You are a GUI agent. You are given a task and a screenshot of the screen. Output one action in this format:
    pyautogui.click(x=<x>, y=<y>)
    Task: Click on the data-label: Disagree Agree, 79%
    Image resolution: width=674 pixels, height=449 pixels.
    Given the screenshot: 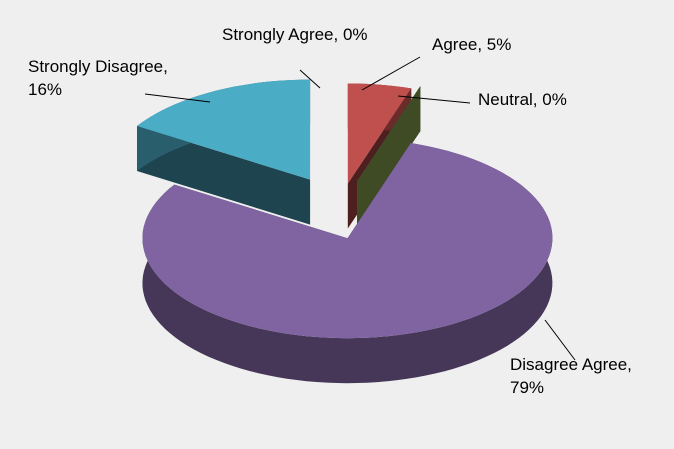 What is the action you would take?
    pyautogui.click(x=573, y=376)
    